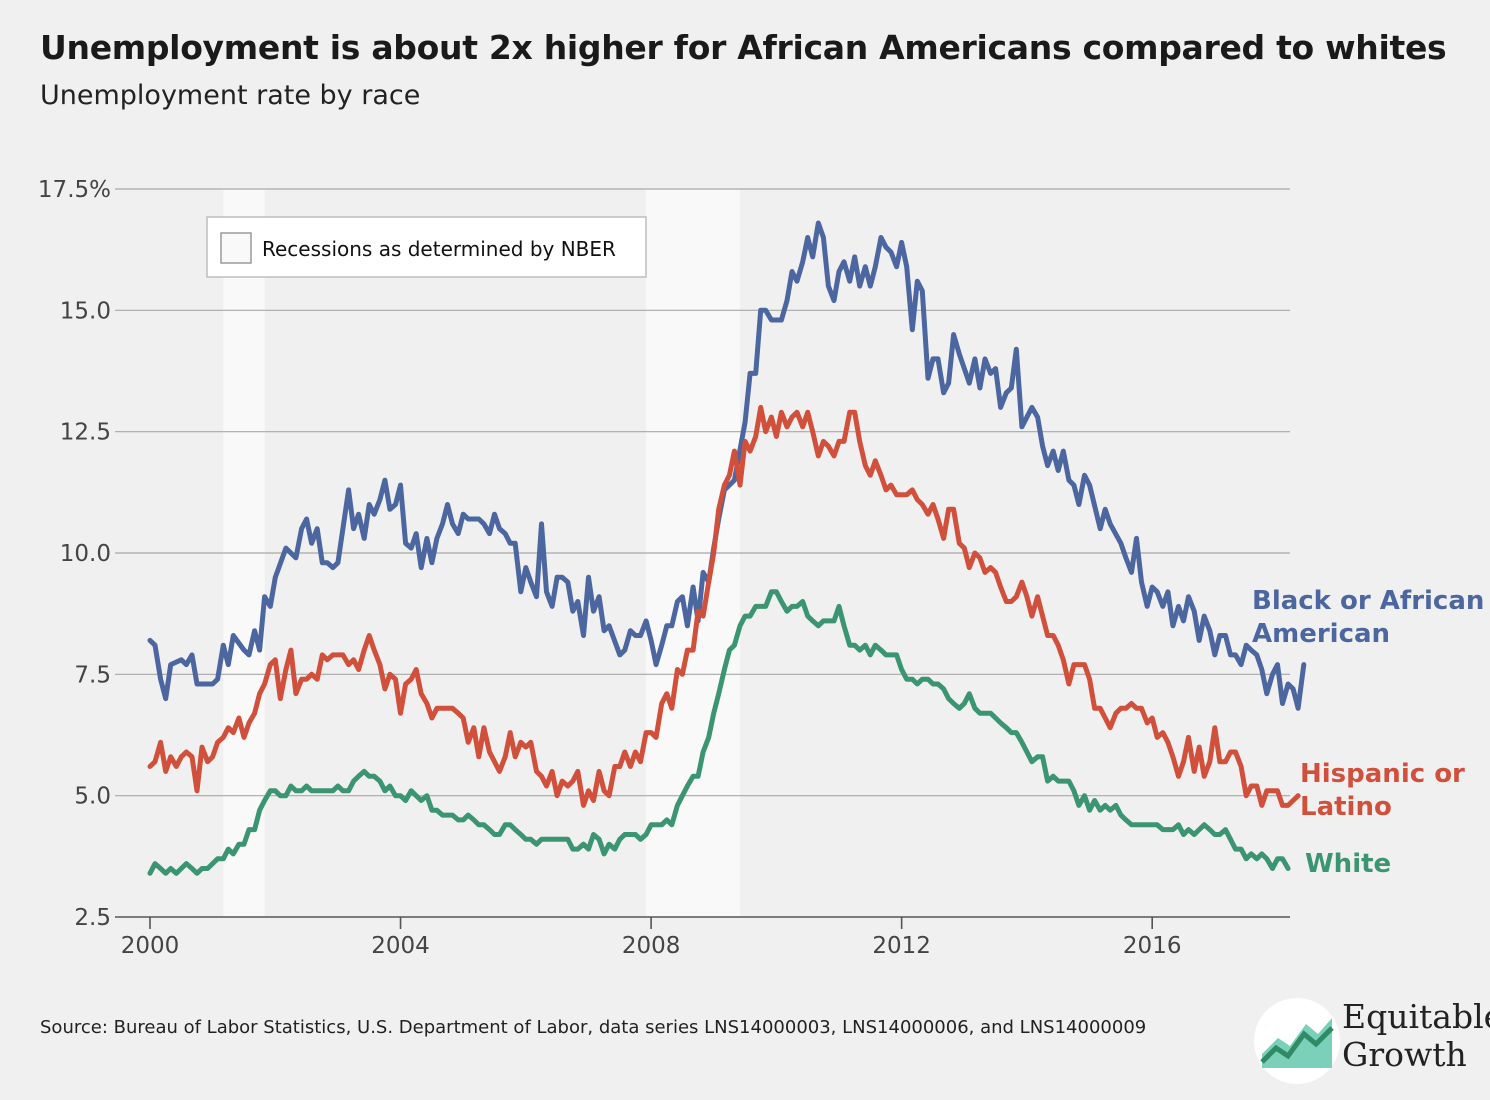  Describe the element at coordinates (74, 190) in the screenshot. I see `y-tick-label: 17.5%` at that location.